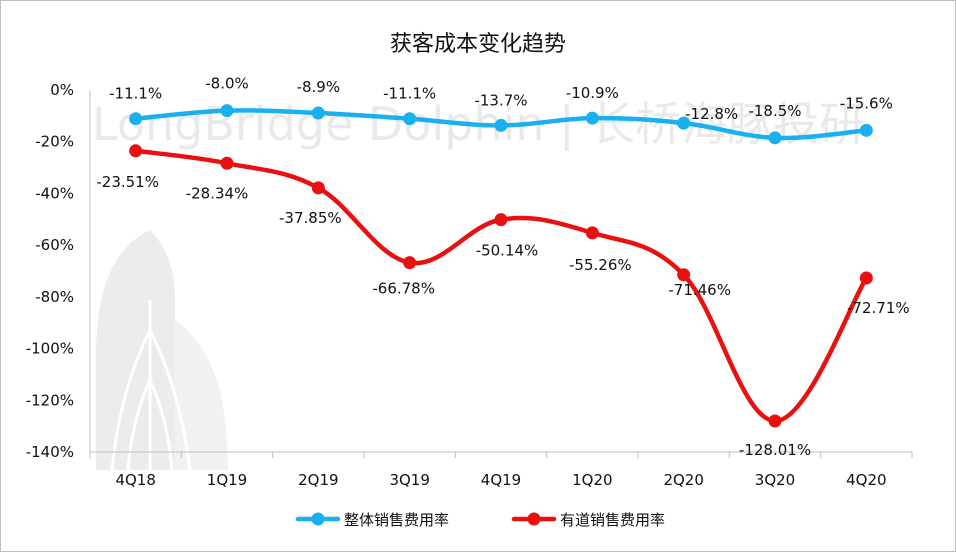 The height and width of the screenshot is (552, 956). I want to click on x-tick-label: 3Q20, so click(775, 480).